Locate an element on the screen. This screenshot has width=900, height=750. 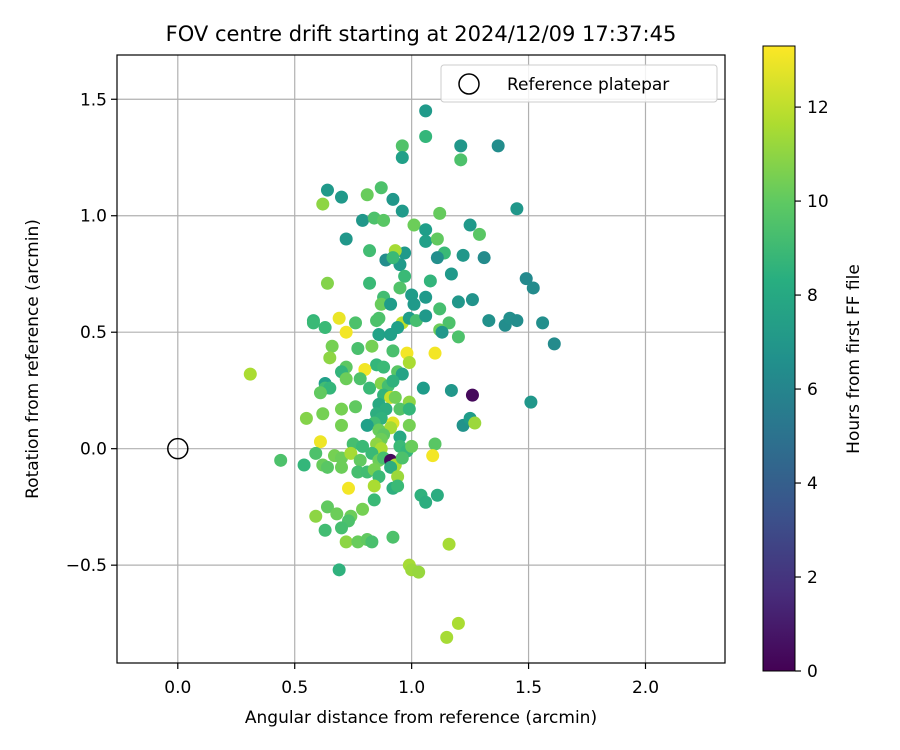
legend: Reference platepar is located at coordinates (579, 83).